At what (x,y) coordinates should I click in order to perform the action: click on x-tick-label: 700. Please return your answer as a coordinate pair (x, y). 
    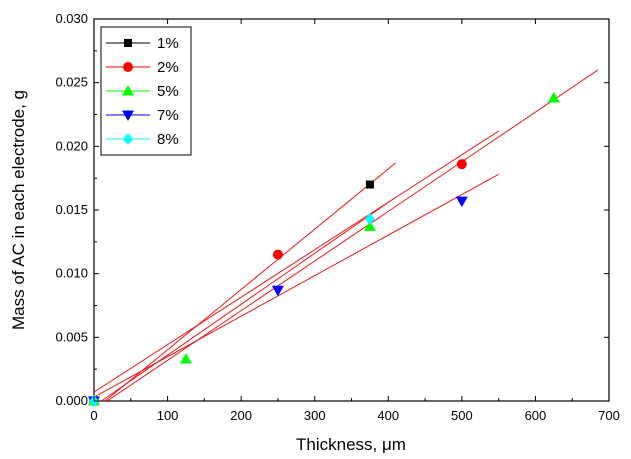
    Looking at the image, I should click on (609, 415).